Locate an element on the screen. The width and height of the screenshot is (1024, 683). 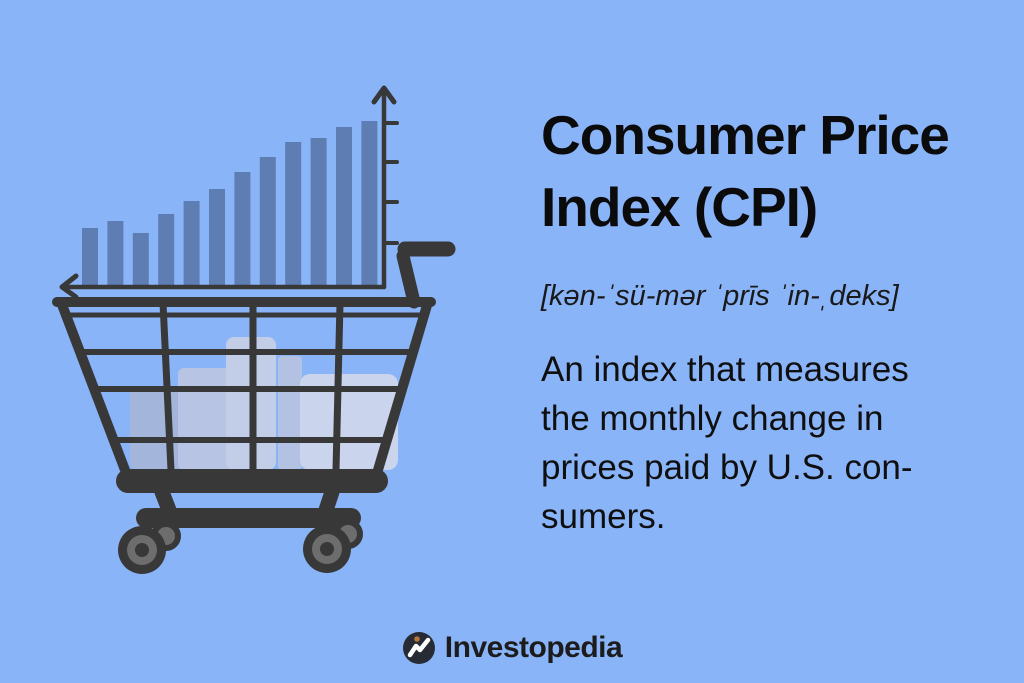
y-axis-arrow-icon is located at coordinates (384, 95).